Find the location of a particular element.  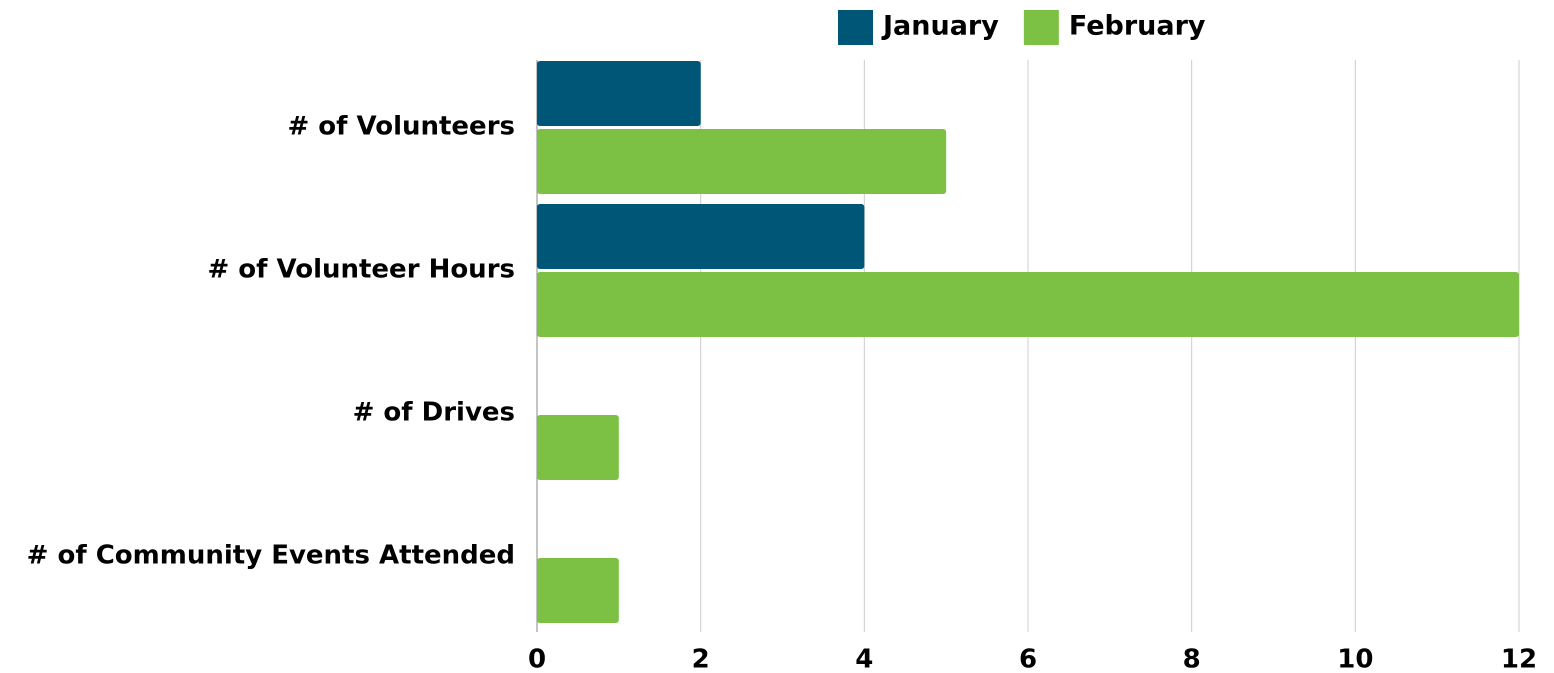

x-tick-label: 12 is located at coordinates (1519, 659).